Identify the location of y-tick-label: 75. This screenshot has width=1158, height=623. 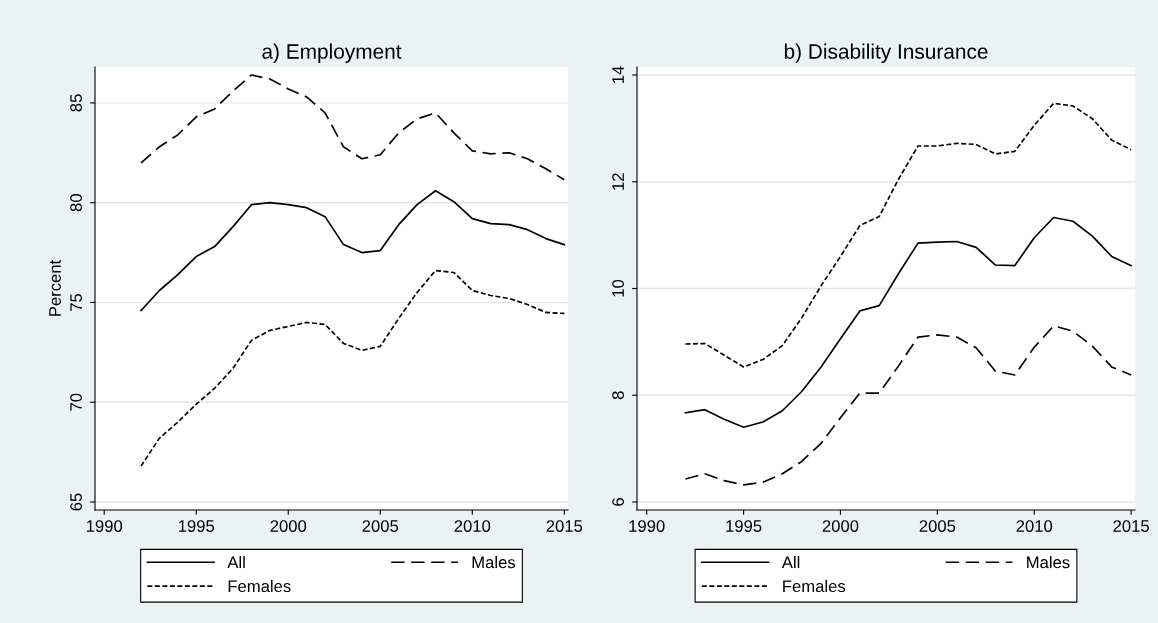
(76, 302).